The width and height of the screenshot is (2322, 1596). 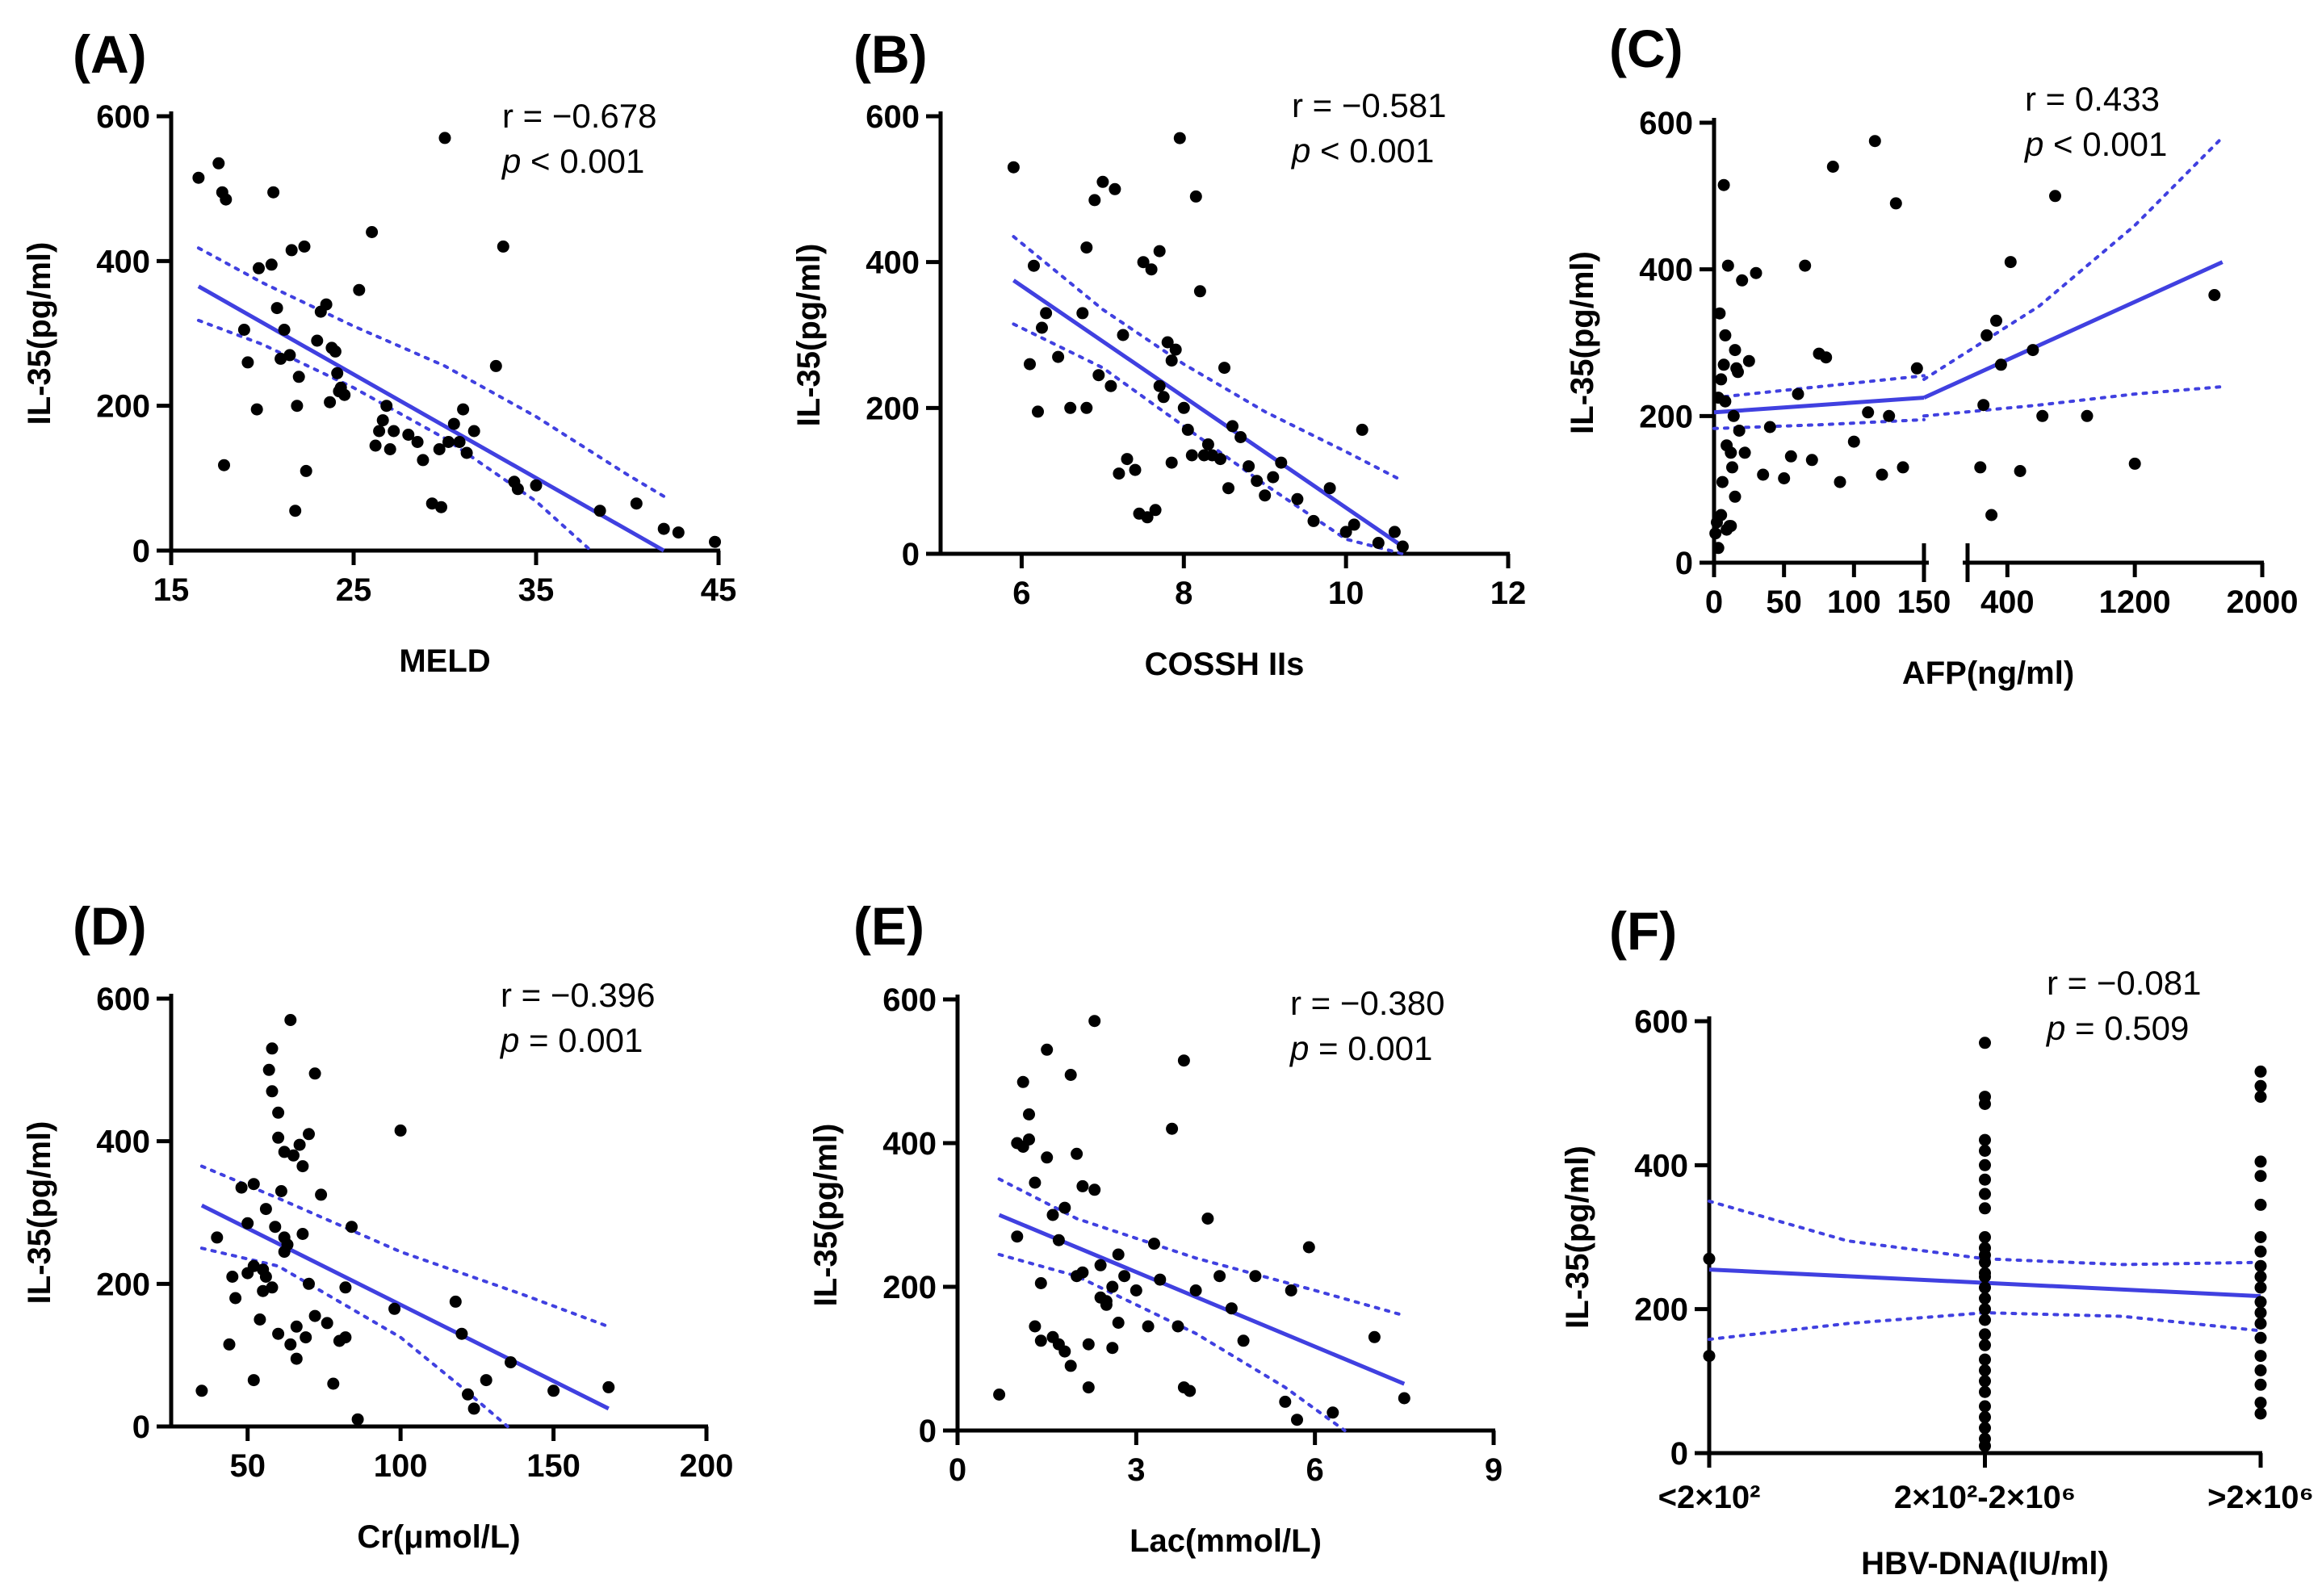 What do you see at coordinates (511, 161) in the screenshot?
I see `p-symbol: p` at bounding box center [511, 161].